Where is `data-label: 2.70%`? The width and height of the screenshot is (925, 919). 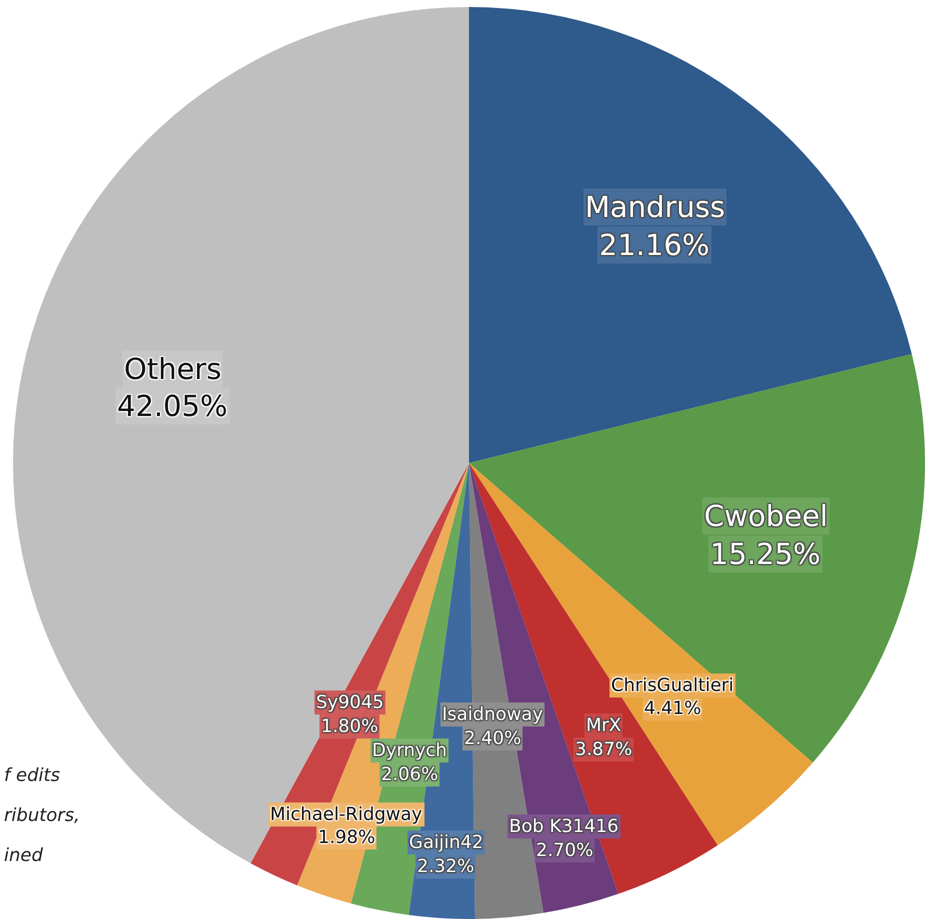
data-label: 2.70% is located at coordinates (565, 850).